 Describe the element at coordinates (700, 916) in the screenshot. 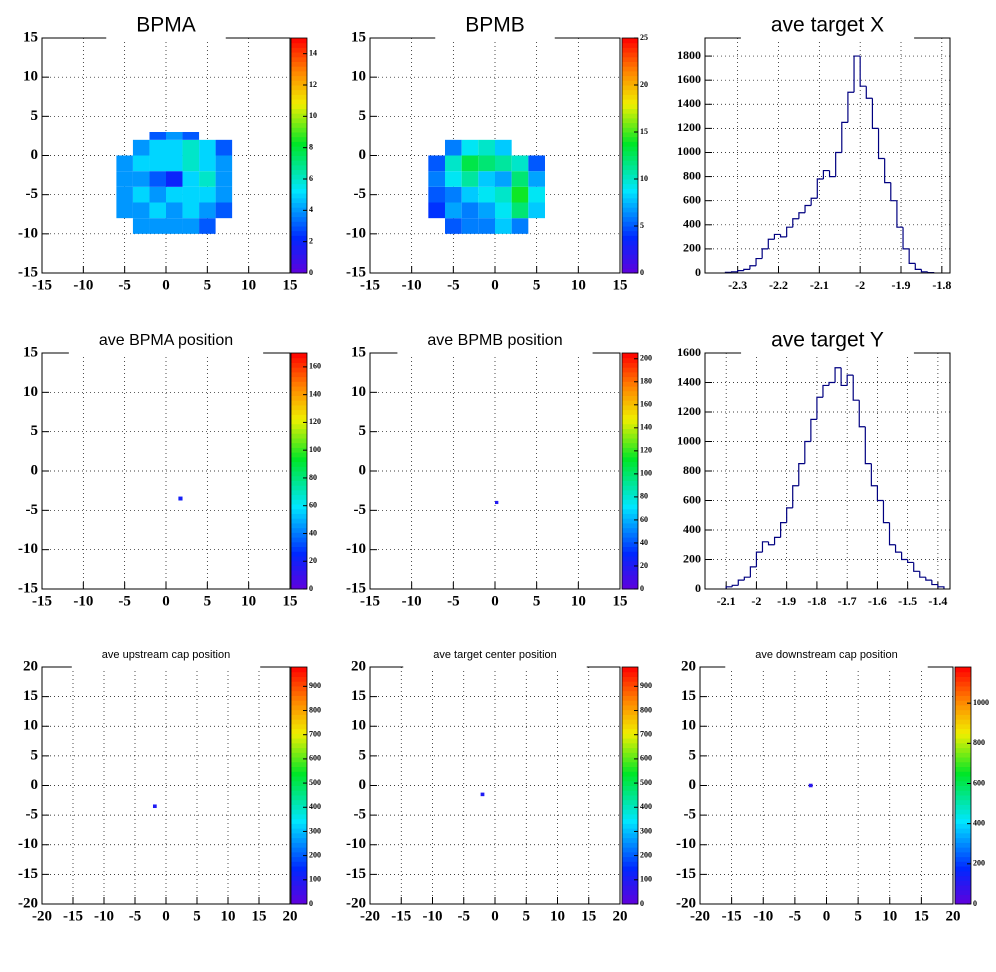

I see `x-tick-label: -20` at that location.